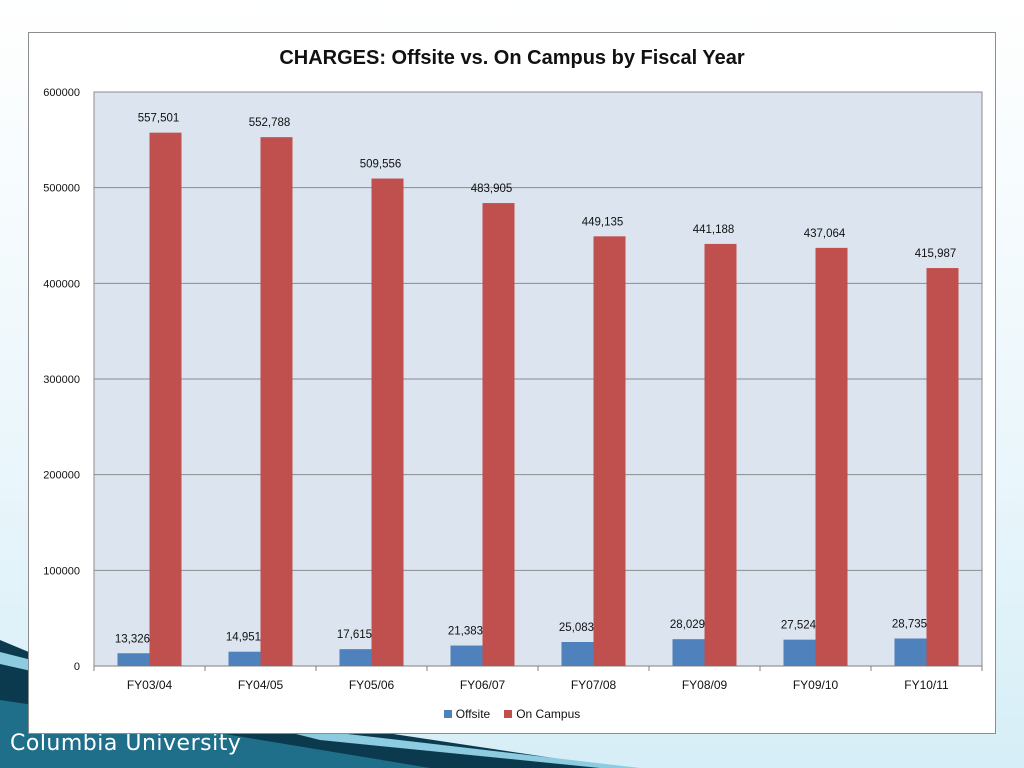 The image size is (1024, 768). What do you see at coordinates (473, 714) in the screenshot?
I see `legend-label-offsite: Offsite` at bounding box center [473, 714].